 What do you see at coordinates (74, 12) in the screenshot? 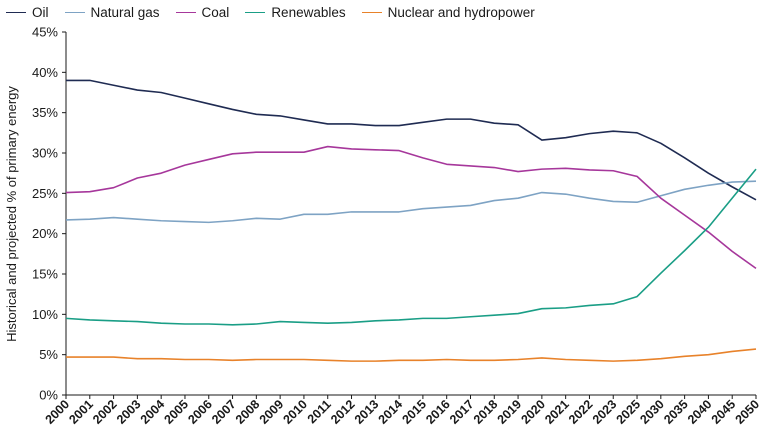
I see `legend-swatch-natural-gas` at bounding box center [74, 12].